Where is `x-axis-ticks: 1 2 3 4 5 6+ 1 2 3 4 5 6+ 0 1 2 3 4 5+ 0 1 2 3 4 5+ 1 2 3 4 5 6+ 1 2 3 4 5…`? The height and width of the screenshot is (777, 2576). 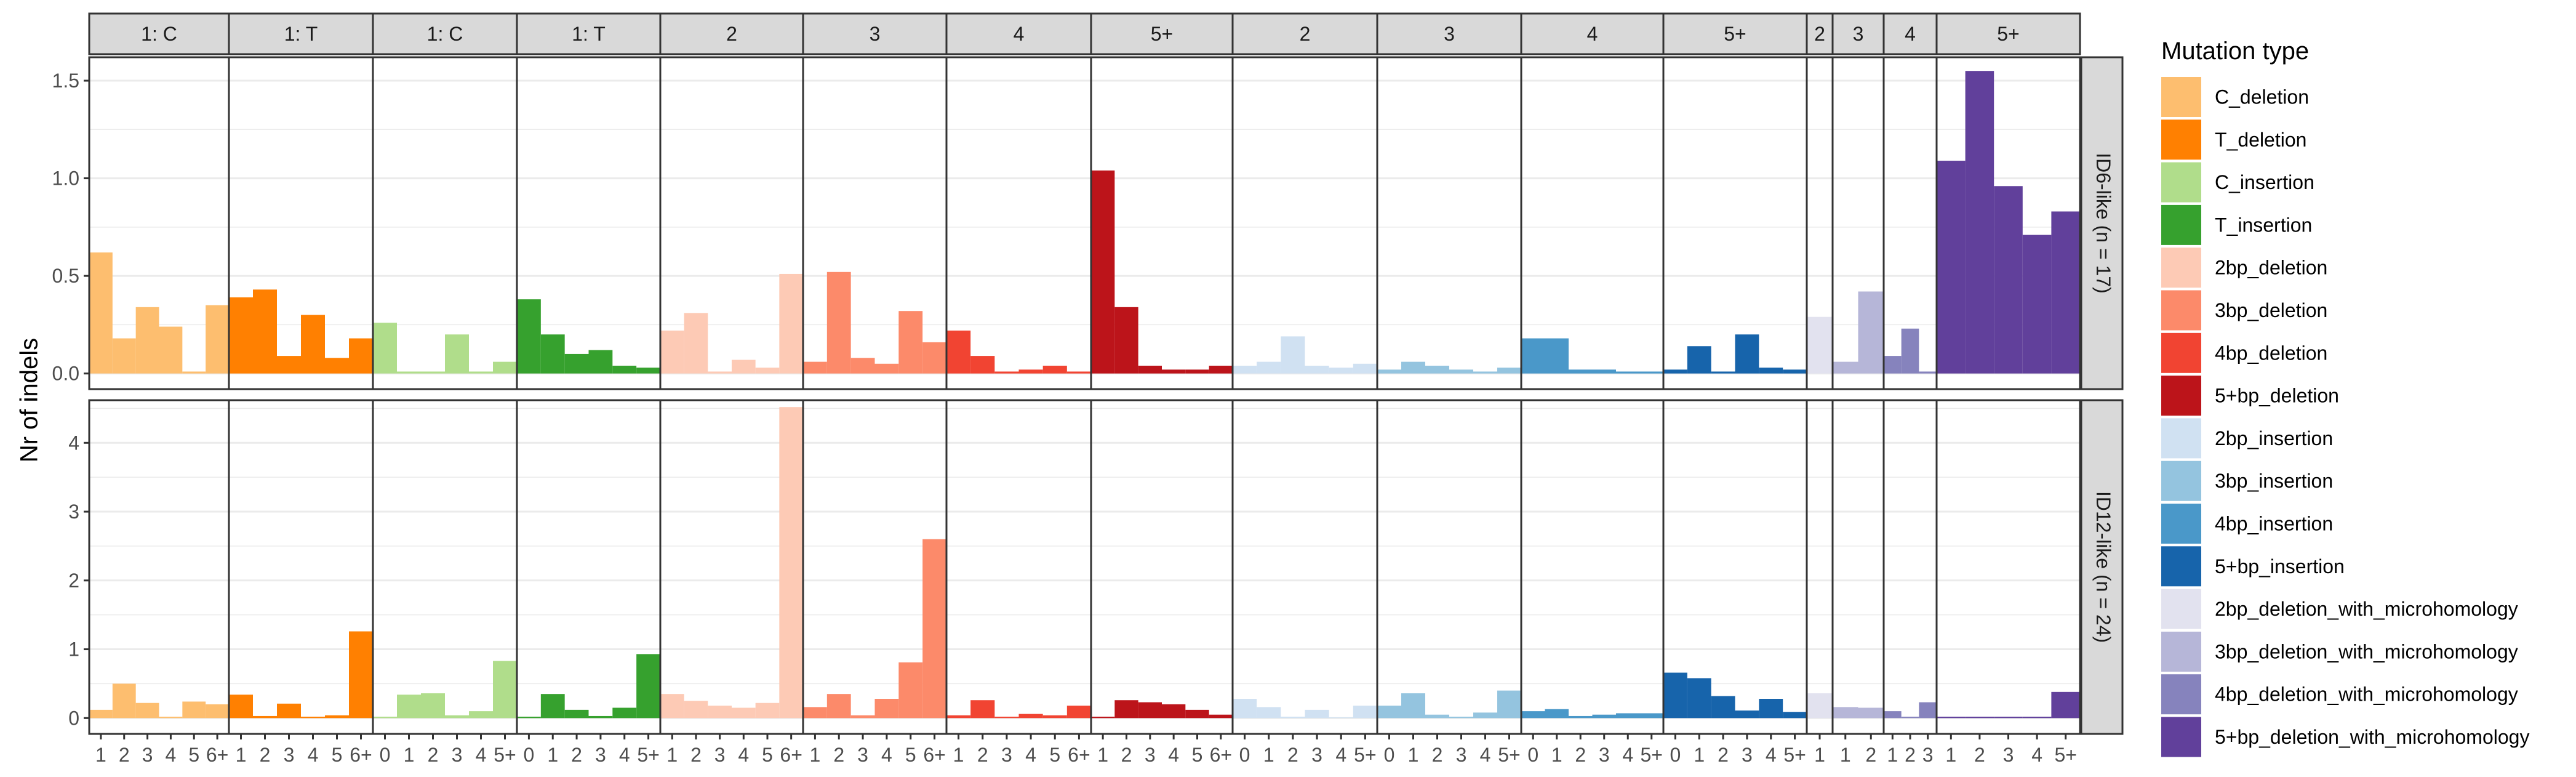 x-axis-ticks: 1 2 3 4 5 6+ 1 2 3 4 5 6+ 0 1 2 3 4 5+ 0 1 2 3 4 5+ 1 2 3 4 5 6+ 1 2 3 4 5… is located at coordinates (1086, 750).